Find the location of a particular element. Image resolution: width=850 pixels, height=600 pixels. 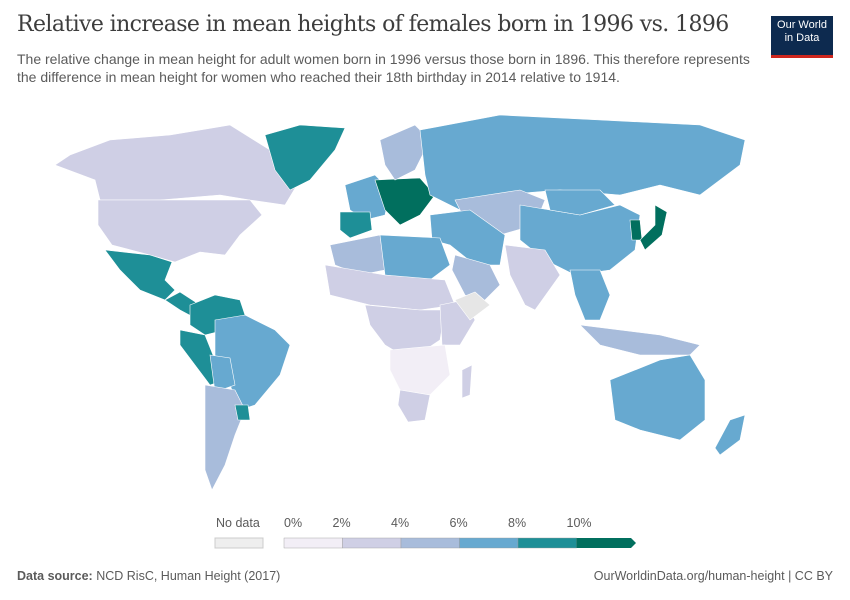

country-madagascar is located at coordinates (467, 381).